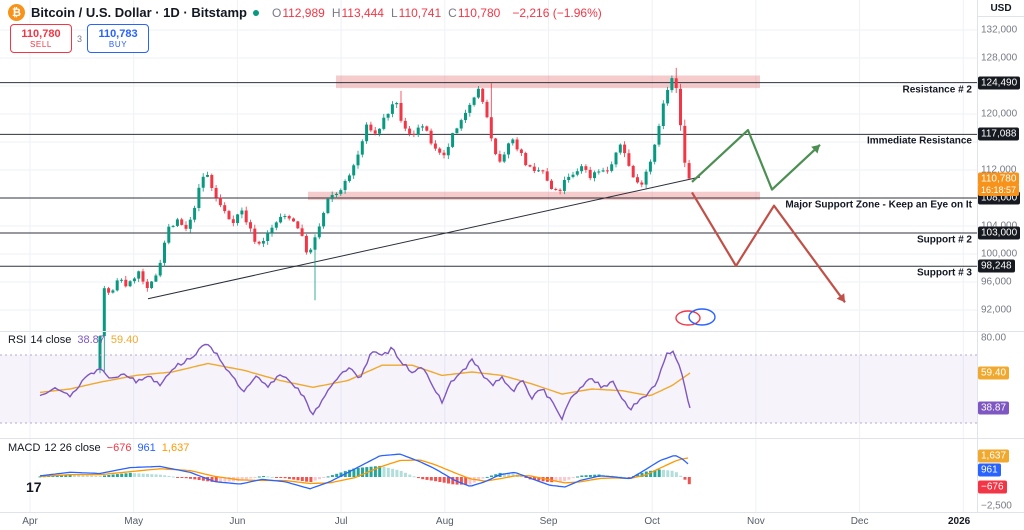 This screenshot has width=1024, height=530. What do you see at coordinates (999, 134) in the screenshot?
I see `level-price-label: 117,088` at bounding box center [999, 134].